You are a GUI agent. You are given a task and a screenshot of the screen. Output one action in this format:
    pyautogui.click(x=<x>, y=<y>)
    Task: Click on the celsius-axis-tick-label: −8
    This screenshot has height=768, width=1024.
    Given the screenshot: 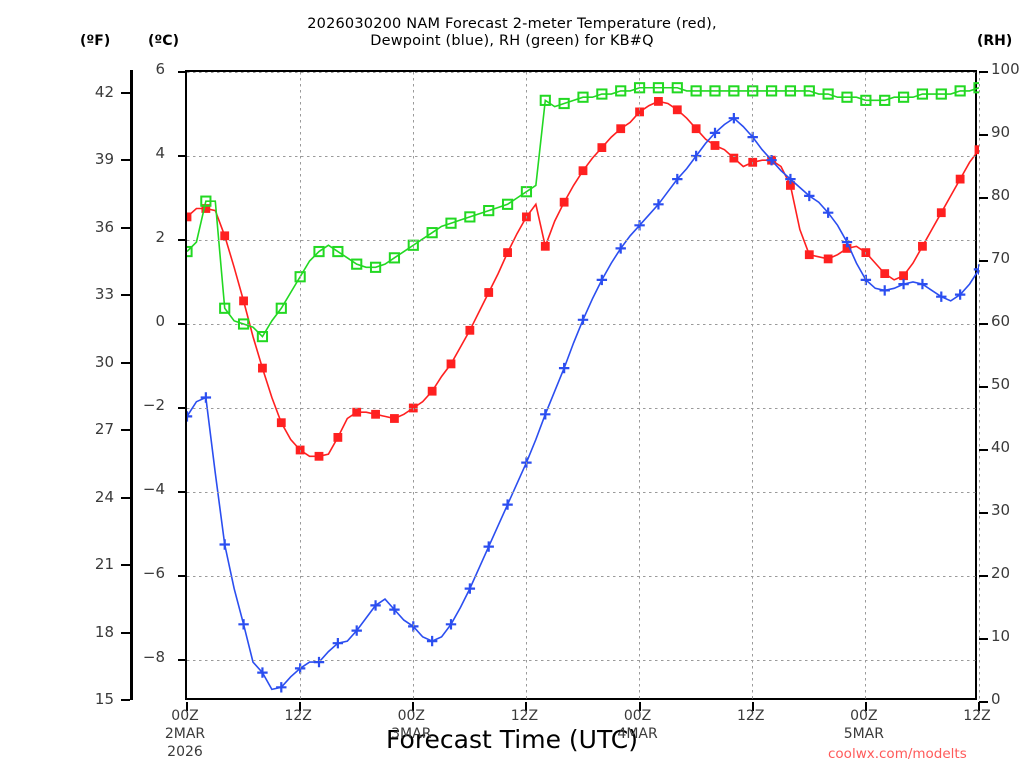 What is the action you would take?
    pyautogui.click(x=153, y=657)
    